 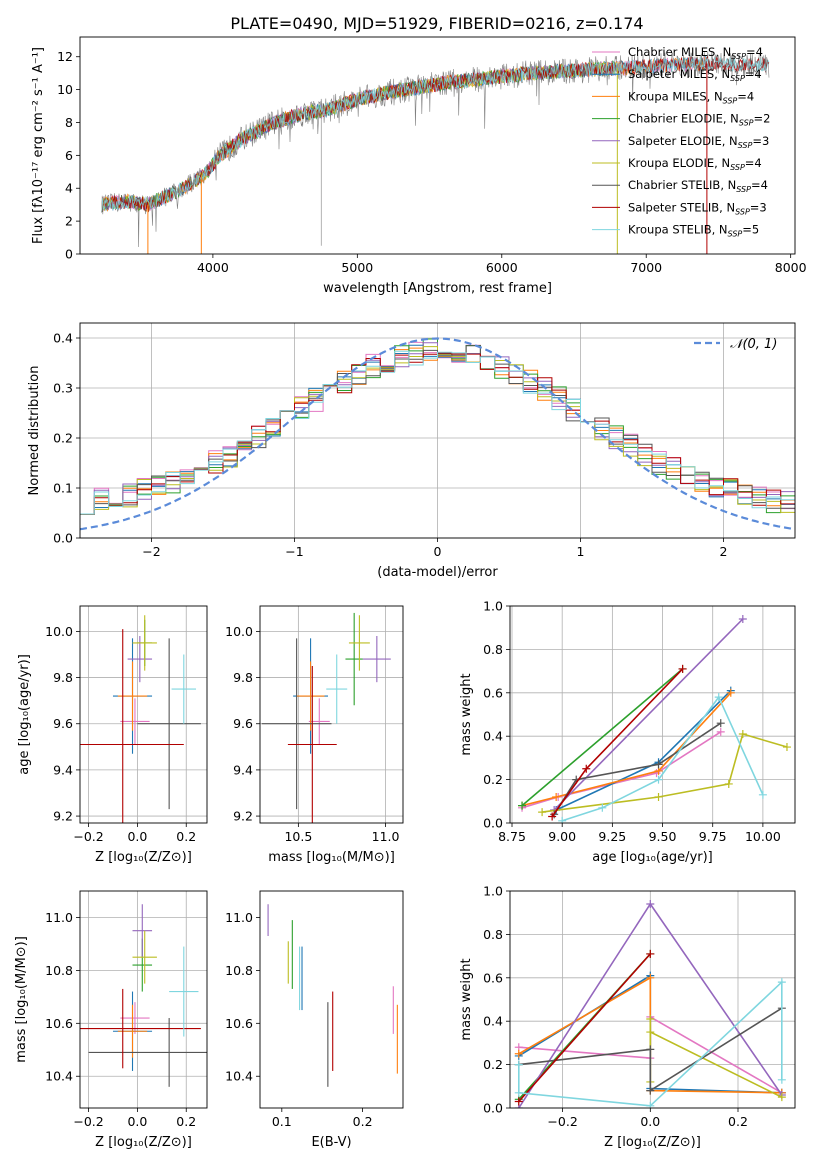 I want to click on weight_vs_Z-xtick-label: 0.2, so click(x=738, y=1121).